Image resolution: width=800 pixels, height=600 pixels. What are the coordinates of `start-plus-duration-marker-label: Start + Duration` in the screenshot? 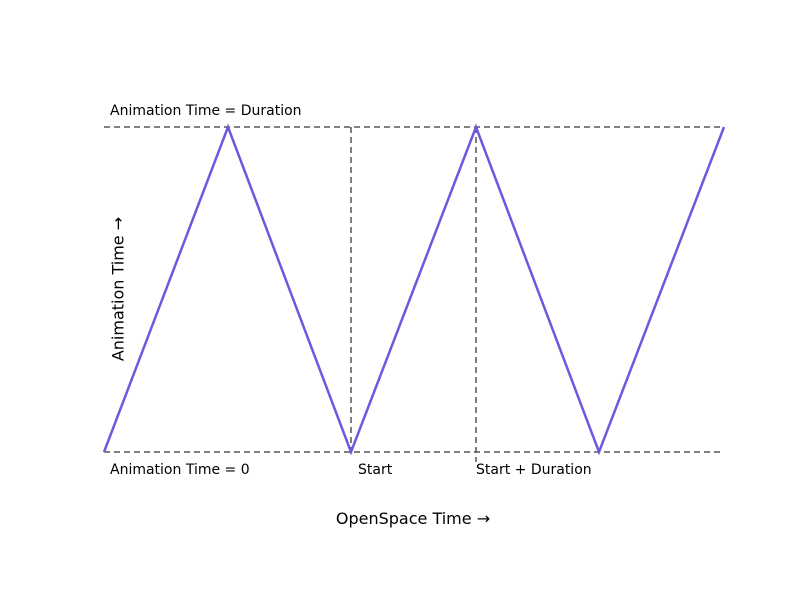 It's located at (534, 470).